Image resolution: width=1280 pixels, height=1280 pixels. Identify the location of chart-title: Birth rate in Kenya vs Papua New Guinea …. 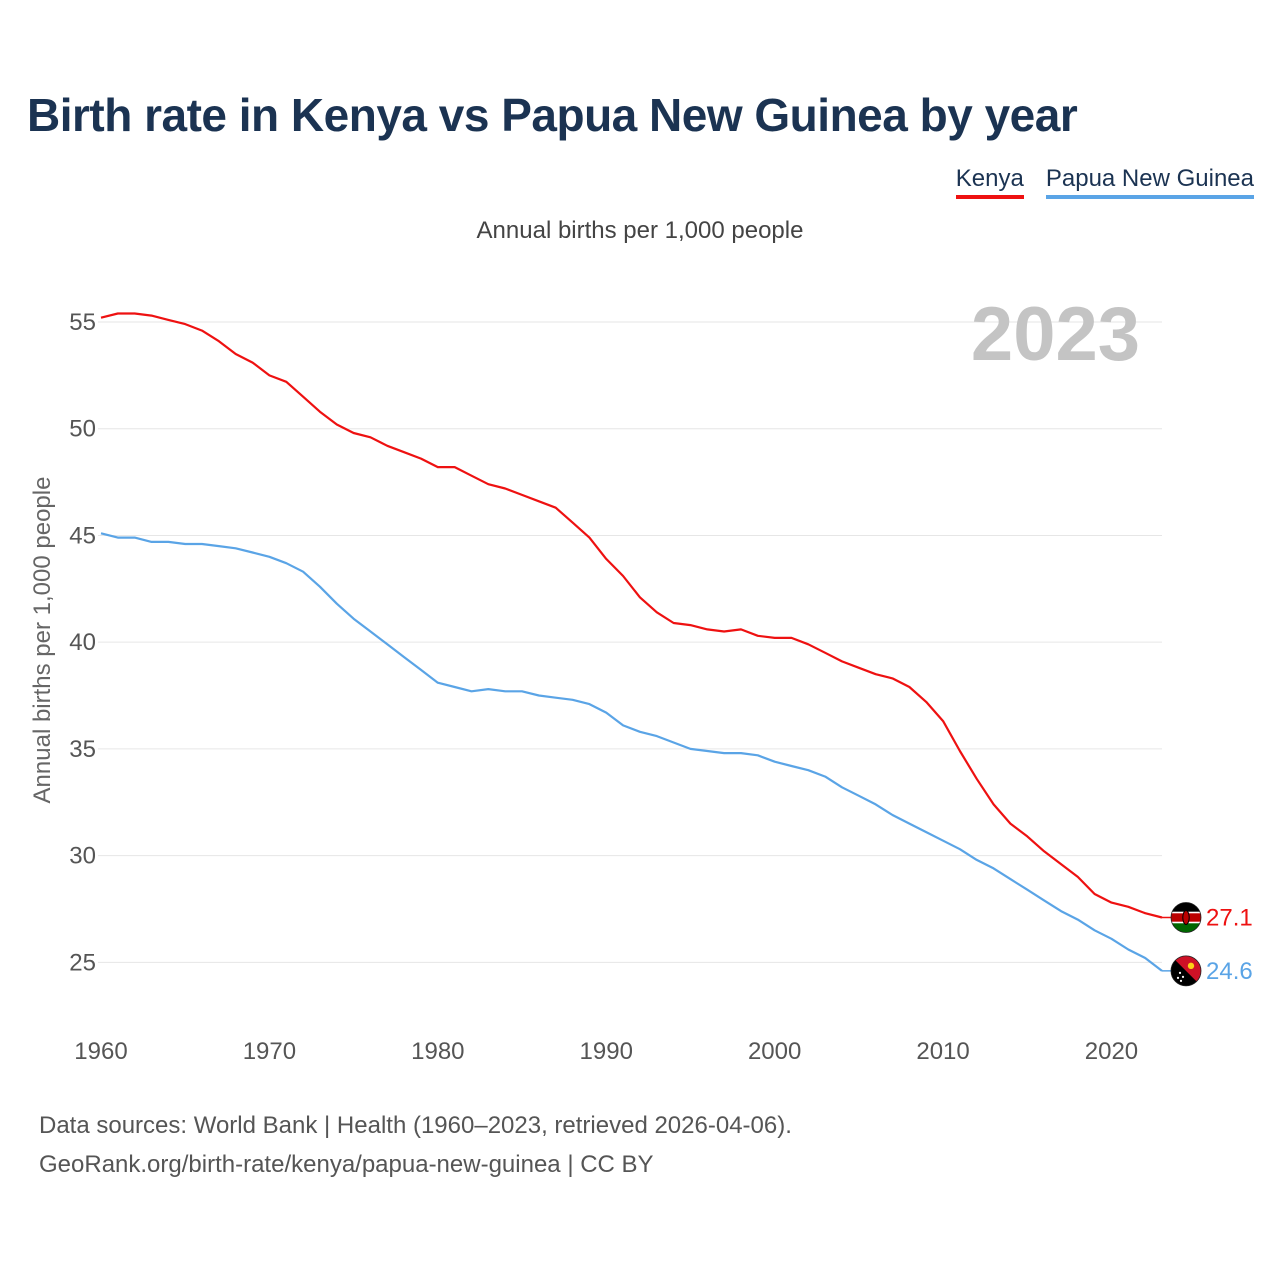
(552, 115).